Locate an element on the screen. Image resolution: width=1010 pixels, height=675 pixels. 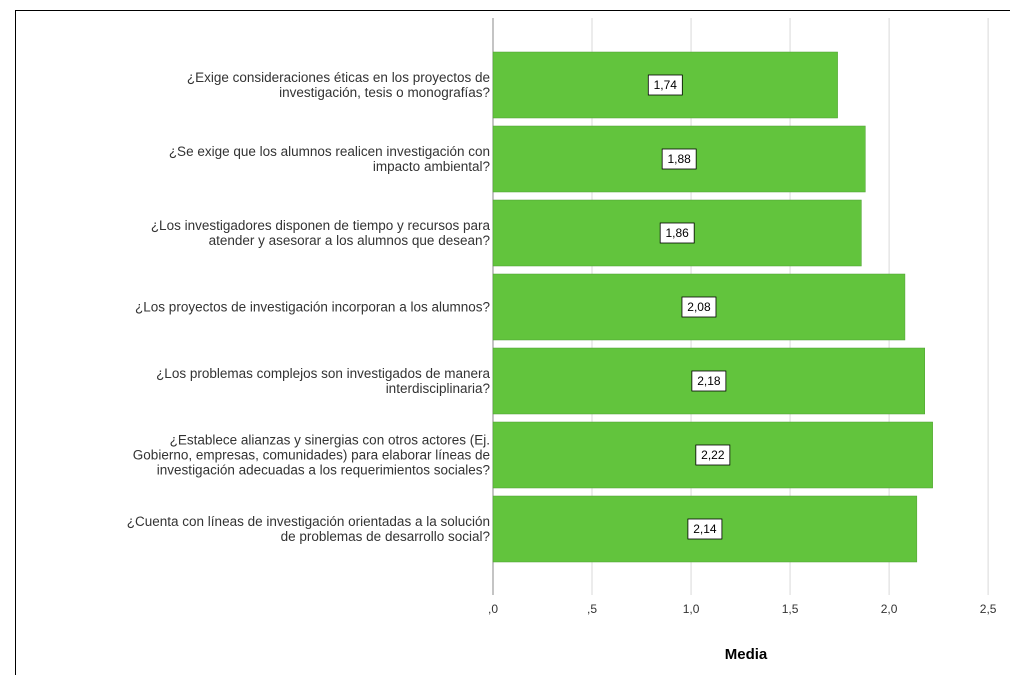
value-label: 2,18 is located at coordinates (709, 381).